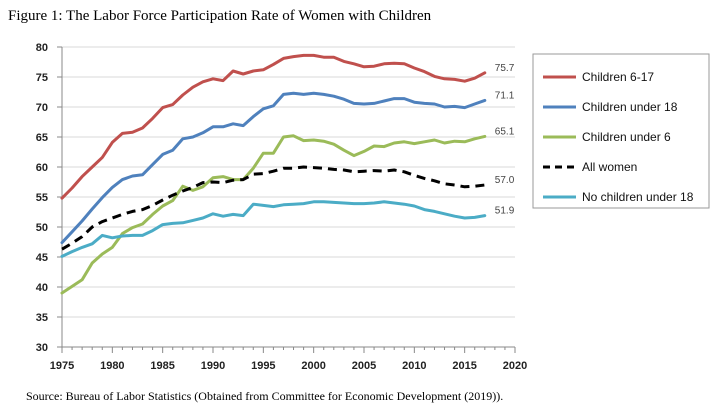 Image resolution: width=720 pixels, height=416 pixels. I want to click on legend-label: All women, so click(609, 167).